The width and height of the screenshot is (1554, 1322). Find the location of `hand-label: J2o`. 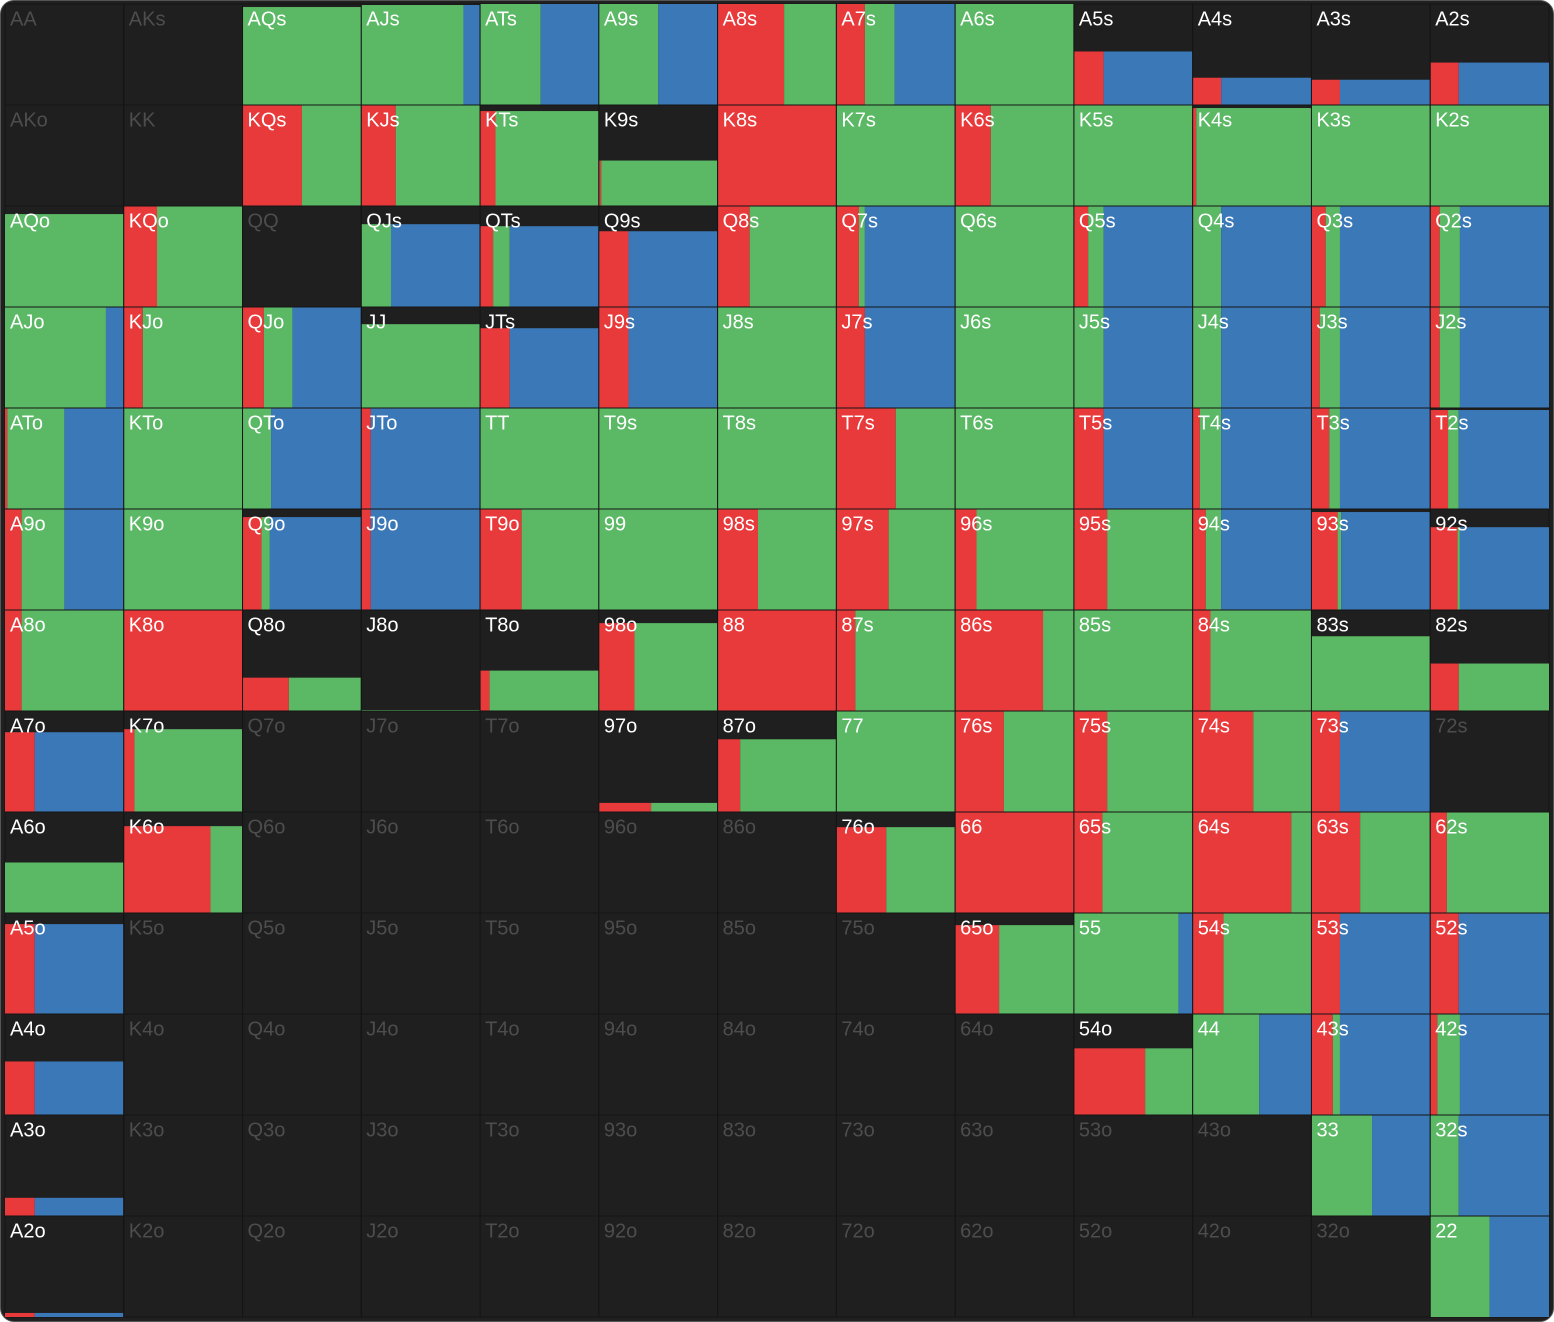

hand-label: J2o is located at coordinates (382, 1231).